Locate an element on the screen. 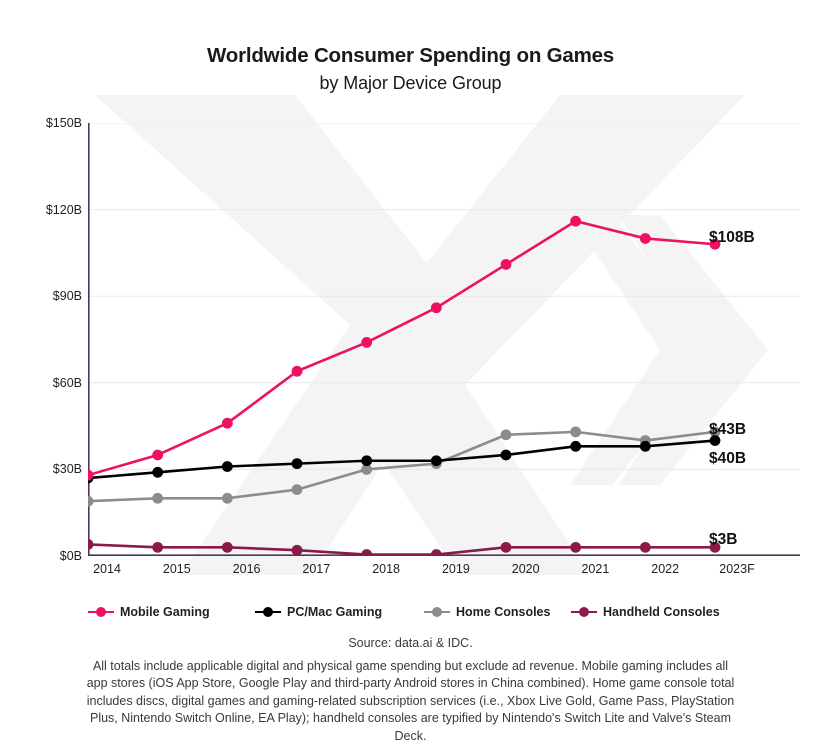  end-label-home-consoles: $43B is located at coordinates (728, 429).